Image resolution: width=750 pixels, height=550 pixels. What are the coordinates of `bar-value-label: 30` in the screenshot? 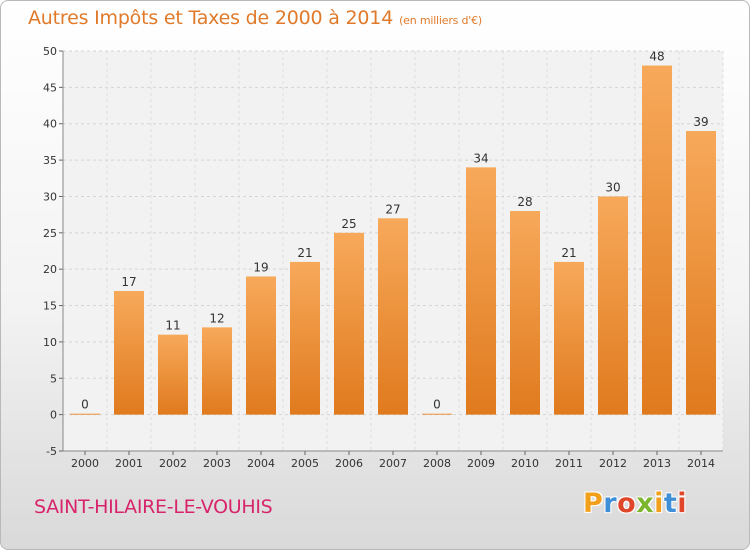 It's located at (612, 187).